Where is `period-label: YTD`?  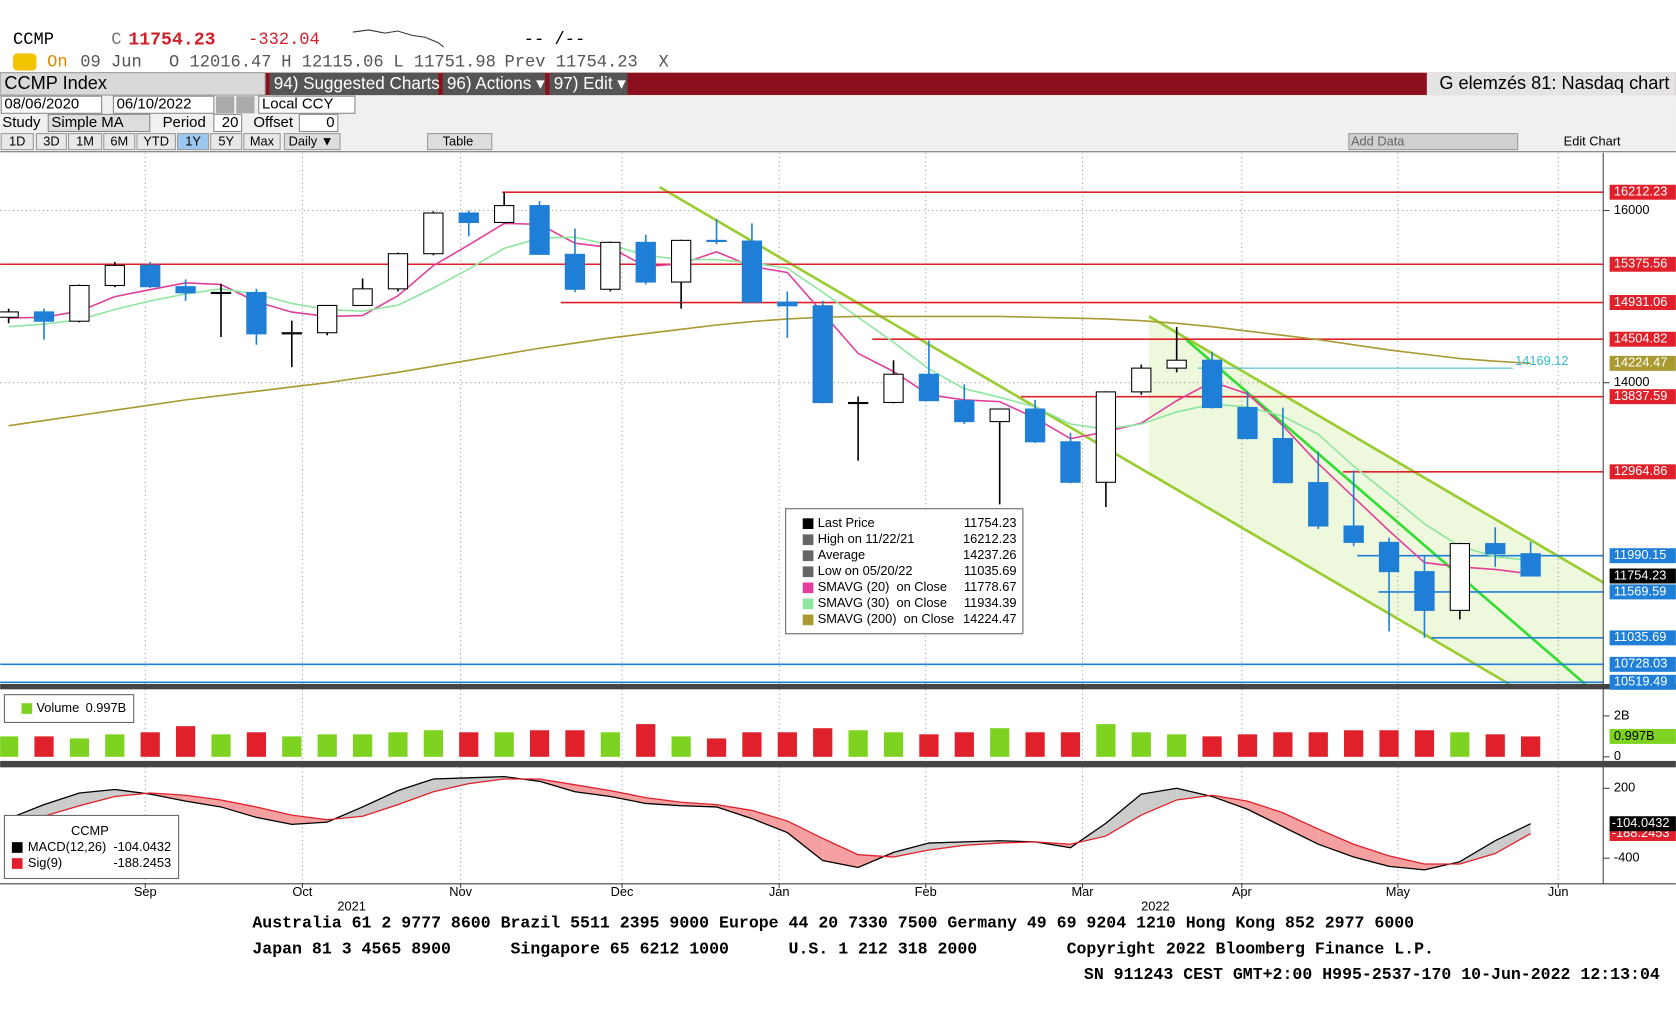 period-label: YTD is located at coordinates (156, 141).